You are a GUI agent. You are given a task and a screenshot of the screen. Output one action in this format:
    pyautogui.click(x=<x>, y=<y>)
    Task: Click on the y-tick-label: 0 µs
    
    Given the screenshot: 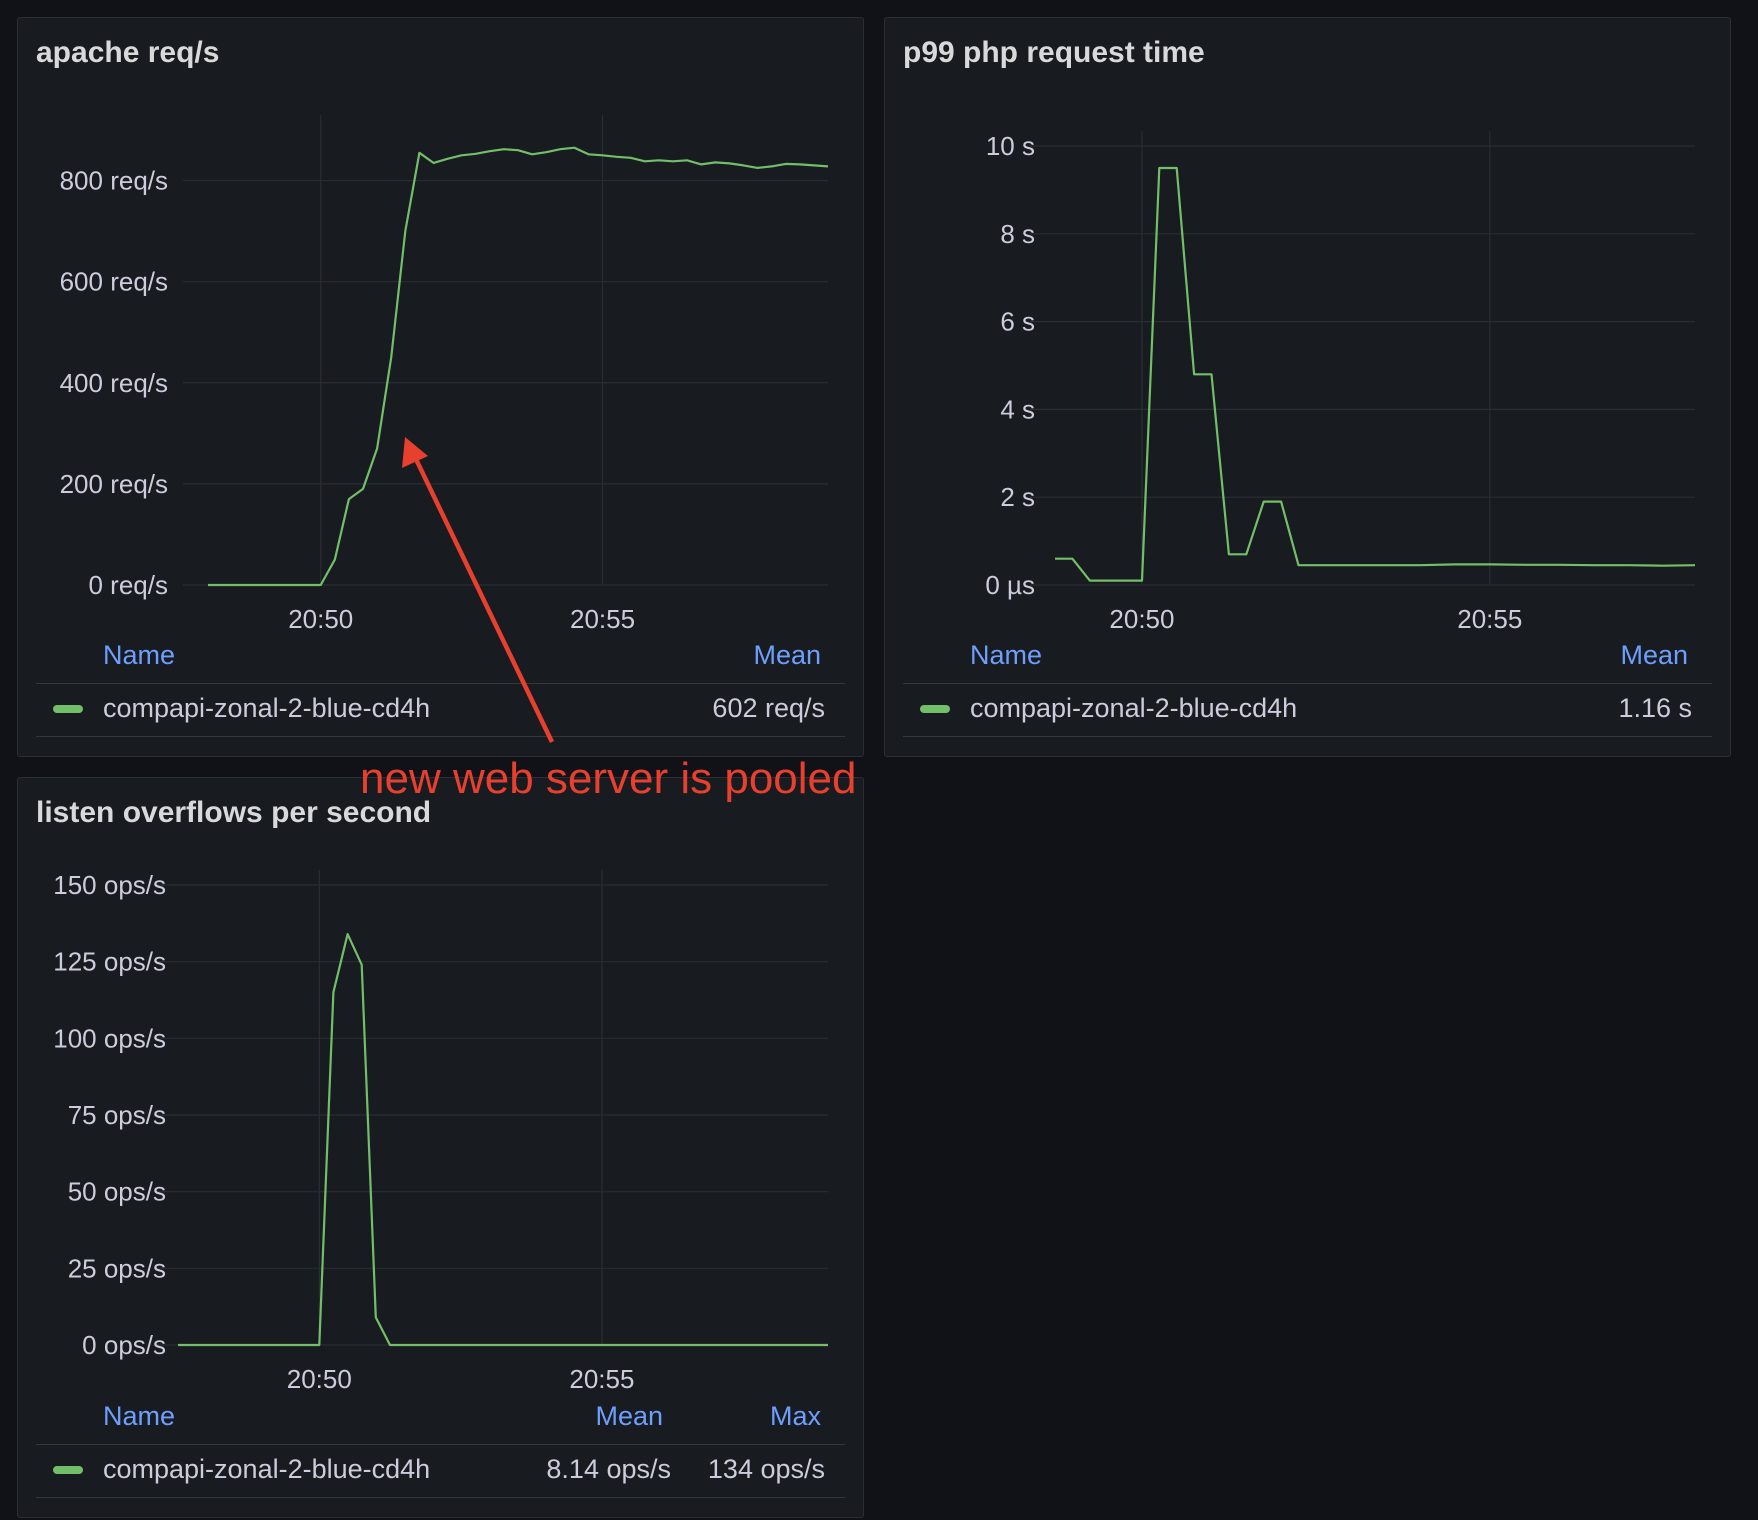 What is the action you would take?
    pyautogui.click(x=1010, y=585)
    